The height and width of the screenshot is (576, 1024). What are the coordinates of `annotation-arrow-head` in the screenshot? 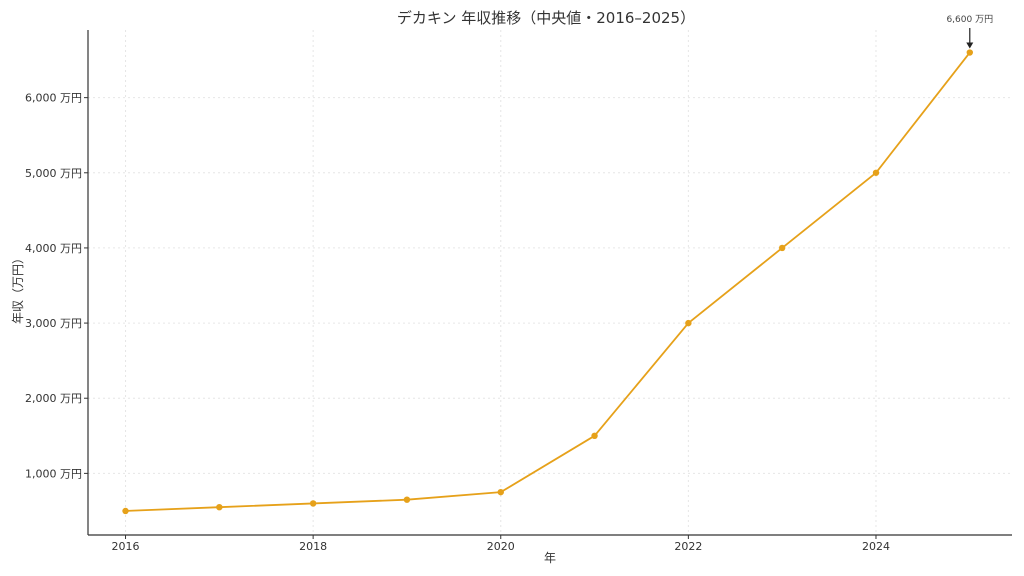 It's located at (970, 45).